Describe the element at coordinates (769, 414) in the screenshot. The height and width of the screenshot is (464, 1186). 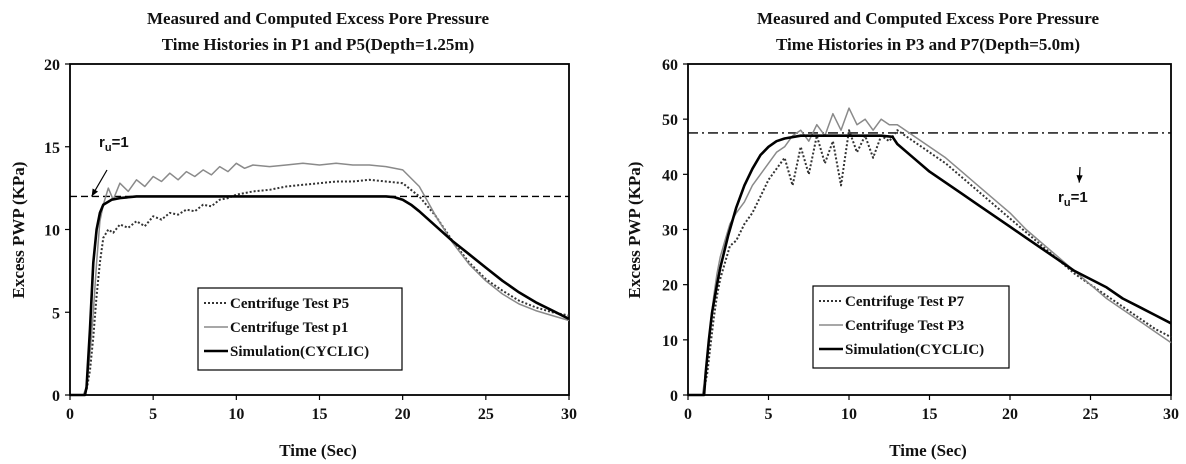
I see `chart-right-xtick-label: 5` at that location.